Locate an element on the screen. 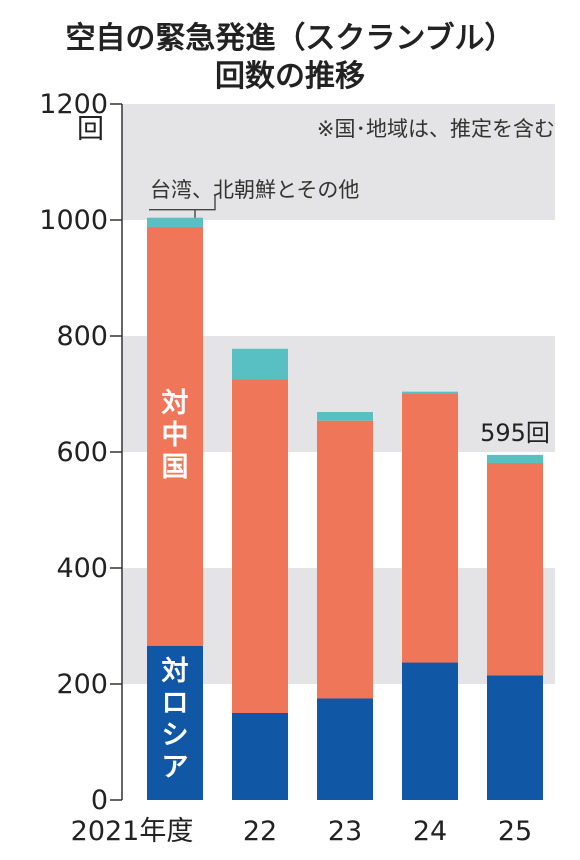  y-tick-label: 400 is located at coordinates (82, 568).